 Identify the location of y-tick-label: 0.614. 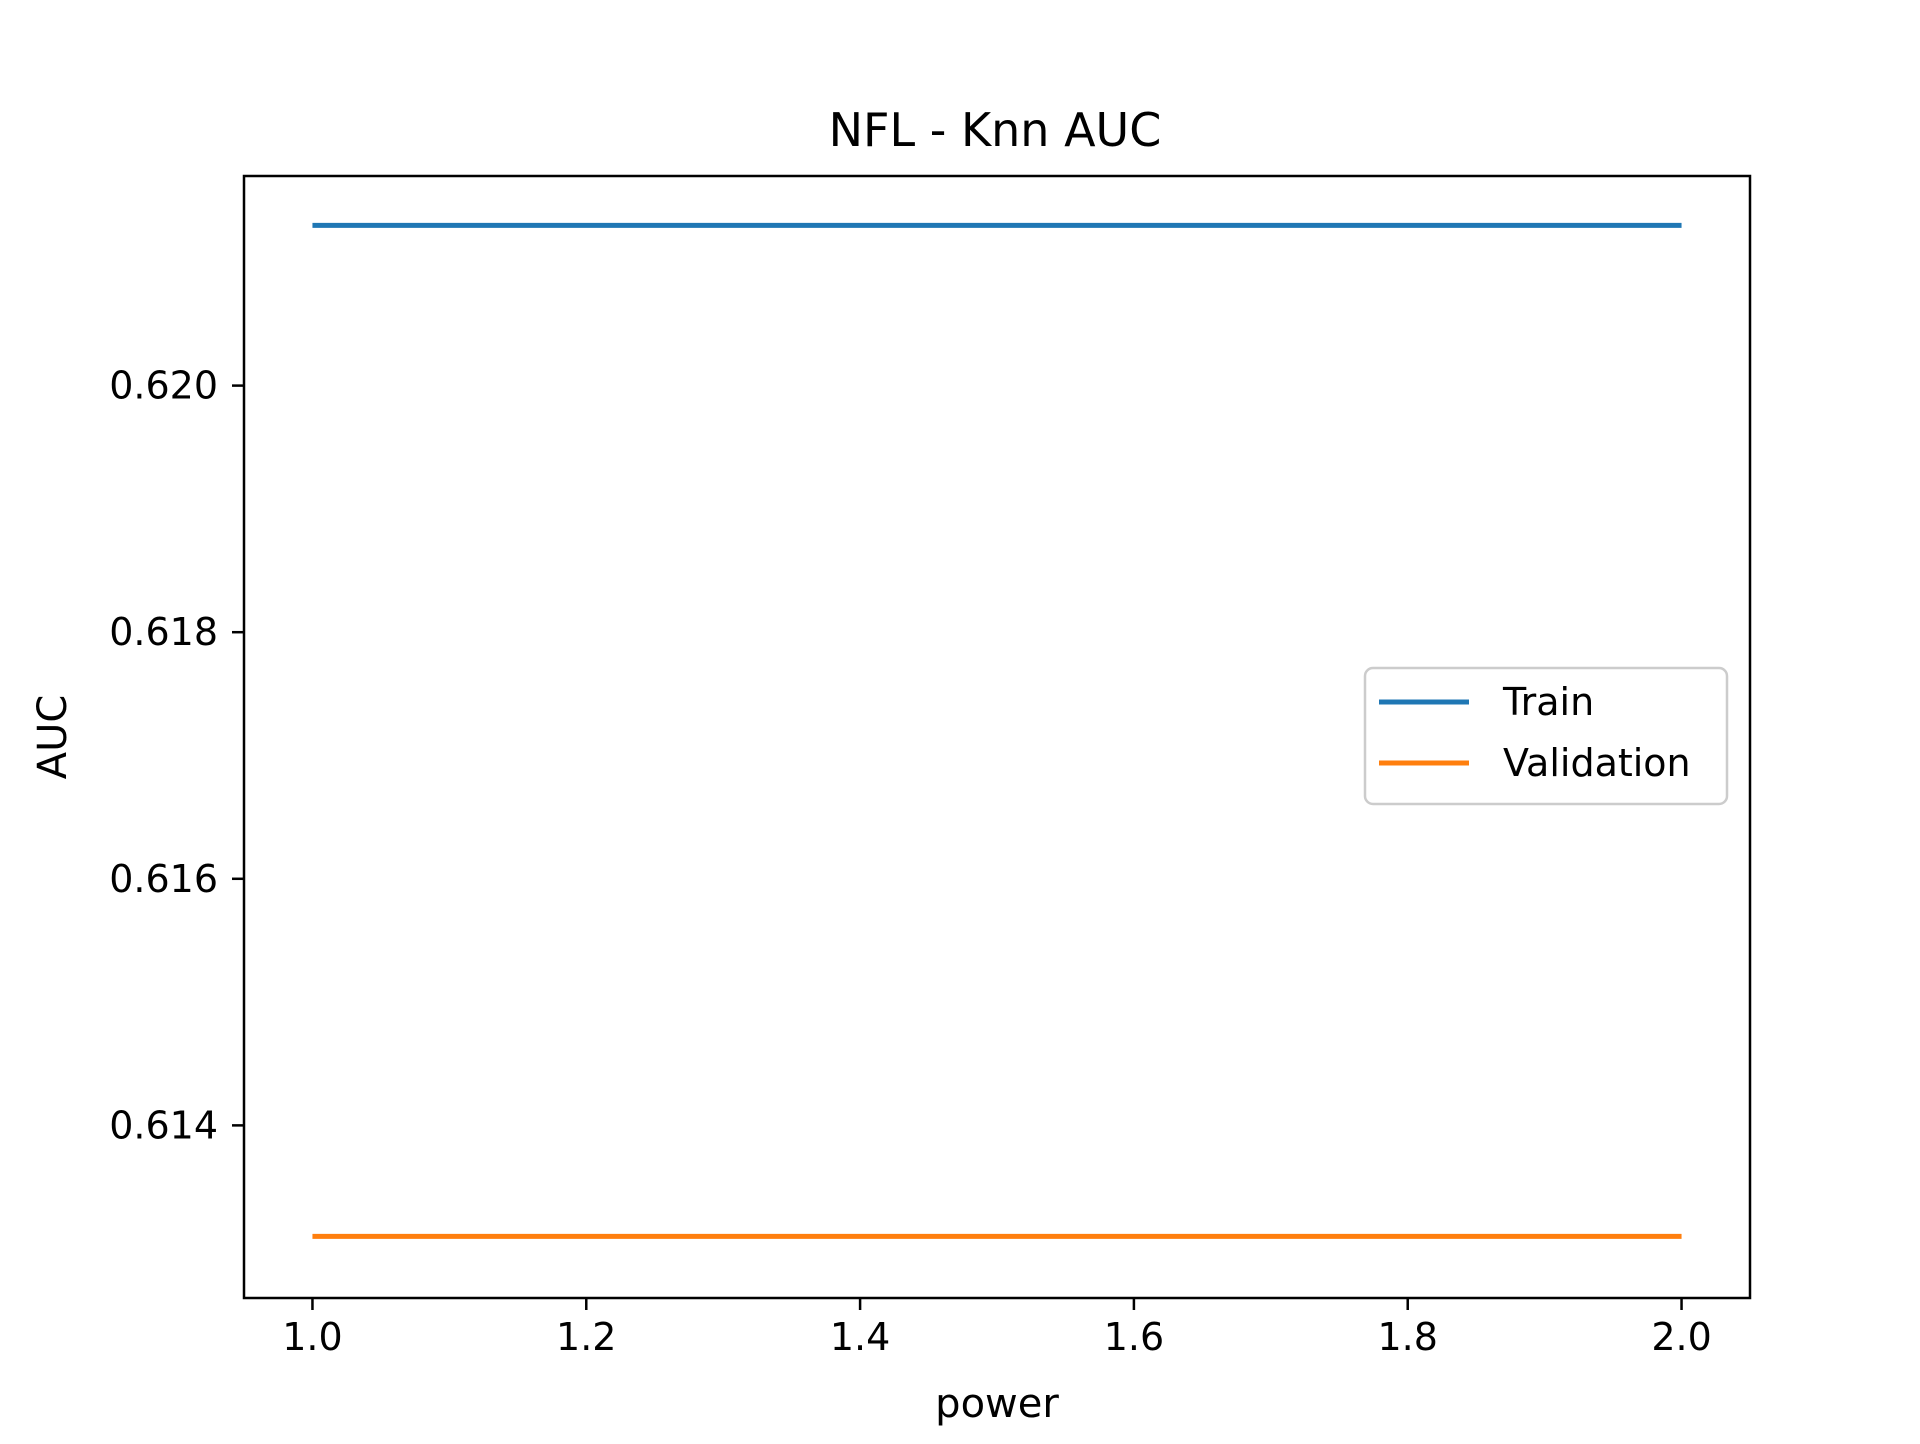
(163, 1125).